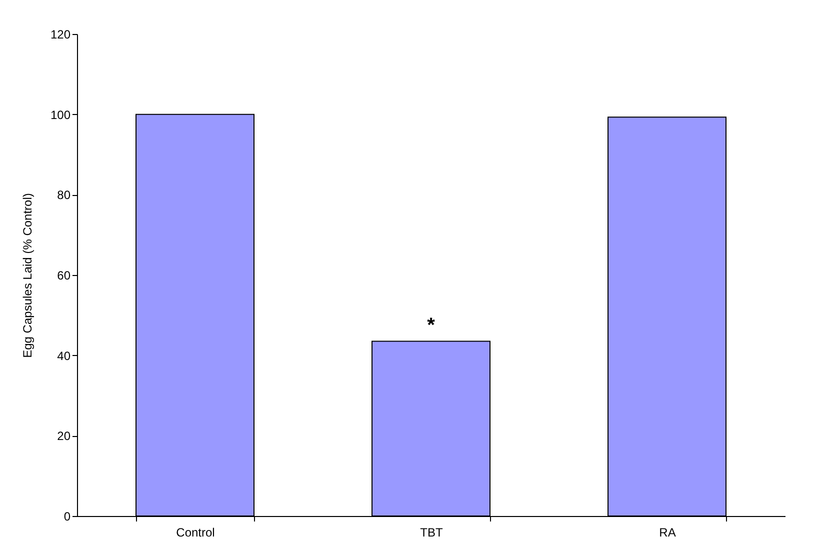 This screenshot has height=555, width=821. I want to click on y-tick-label: 20, so click(64, 436).